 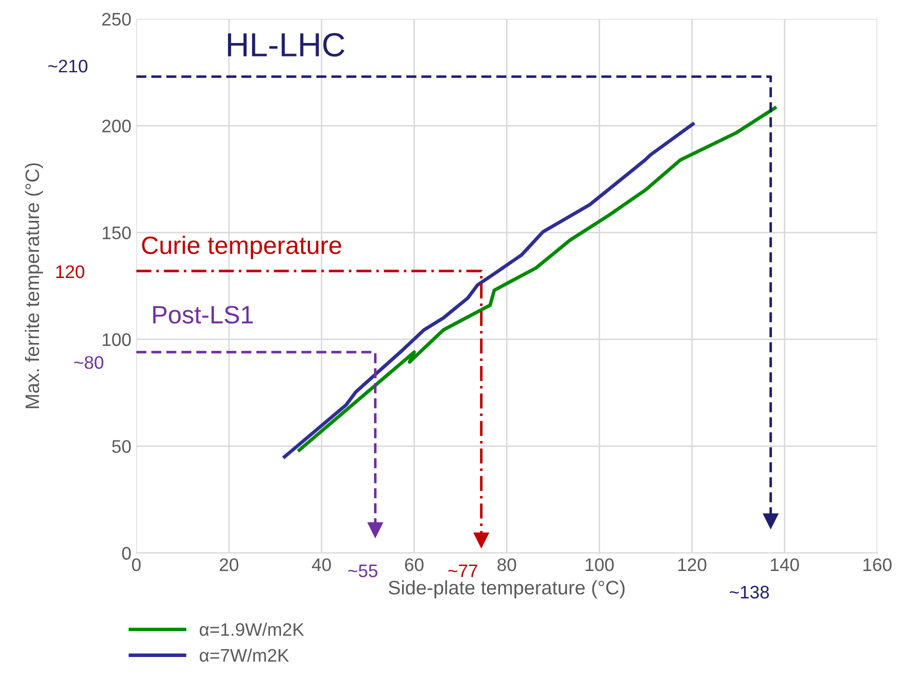 I want to click on text: 120, so click(x=70, y=271).